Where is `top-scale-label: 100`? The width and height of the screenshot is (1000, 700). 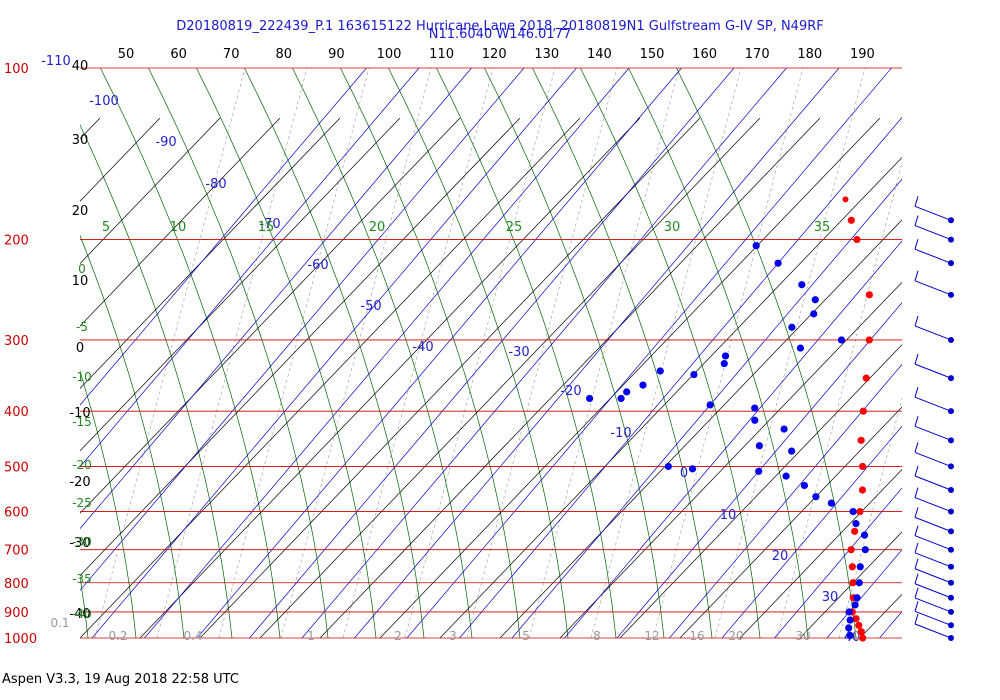
top-scale-label: 100 is located at coordinates (389, 54).